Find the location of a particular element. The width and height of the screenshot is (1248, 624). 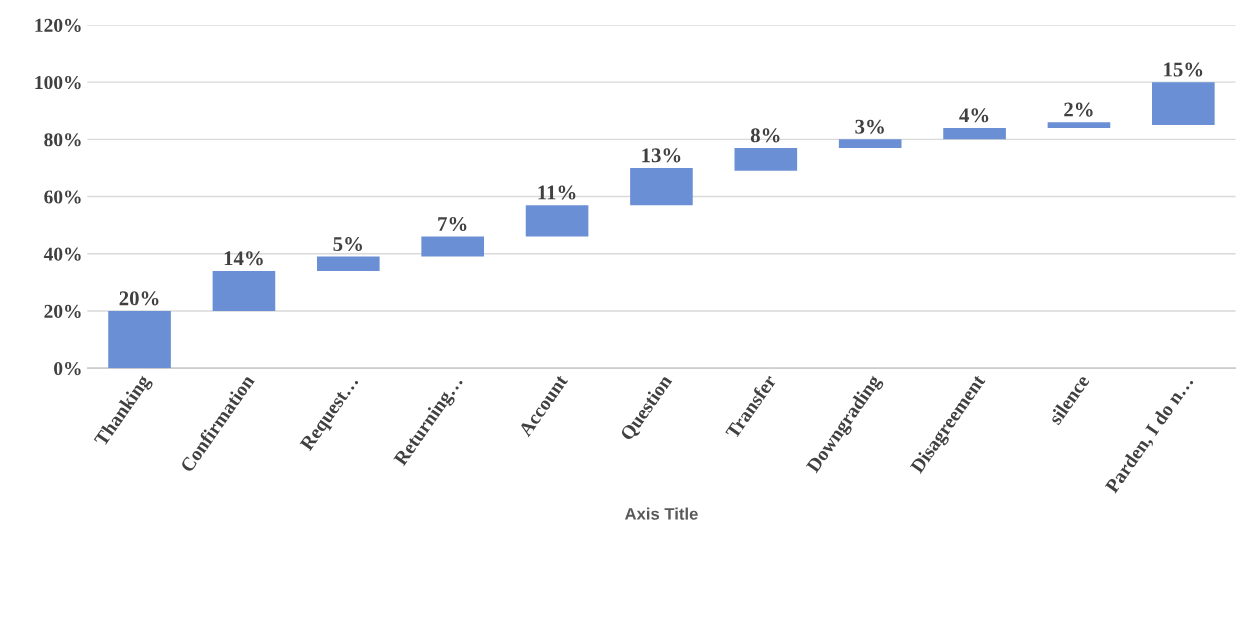

data-label: 5% is located at coordinates (347, 244).